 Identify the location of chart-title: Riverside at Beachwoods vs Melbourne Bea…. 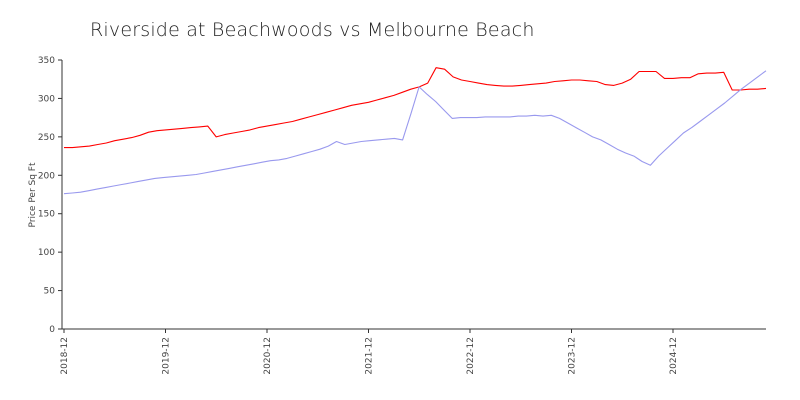
(312, 30).